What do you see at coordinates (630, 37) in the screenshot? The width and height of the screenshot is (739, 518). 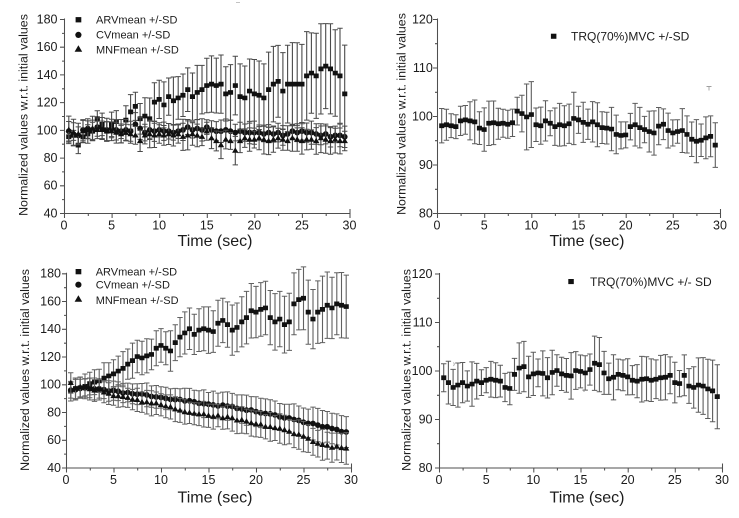 I see `svg-text: TRQ(70%)MVC +/-SD` at bounding box center [630, 37].